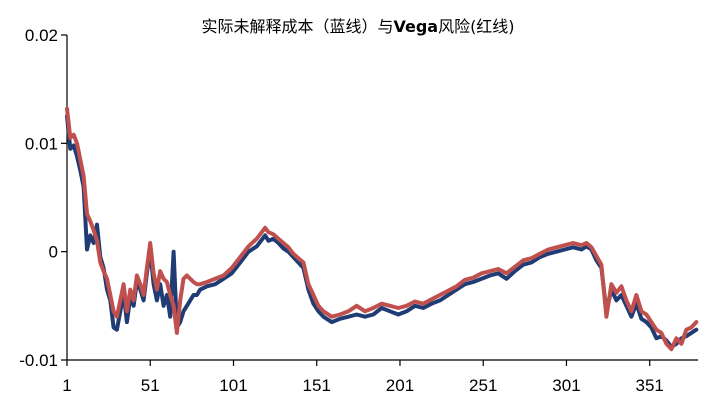  I want to click on y-tick-label: 0, so click(53, 252).